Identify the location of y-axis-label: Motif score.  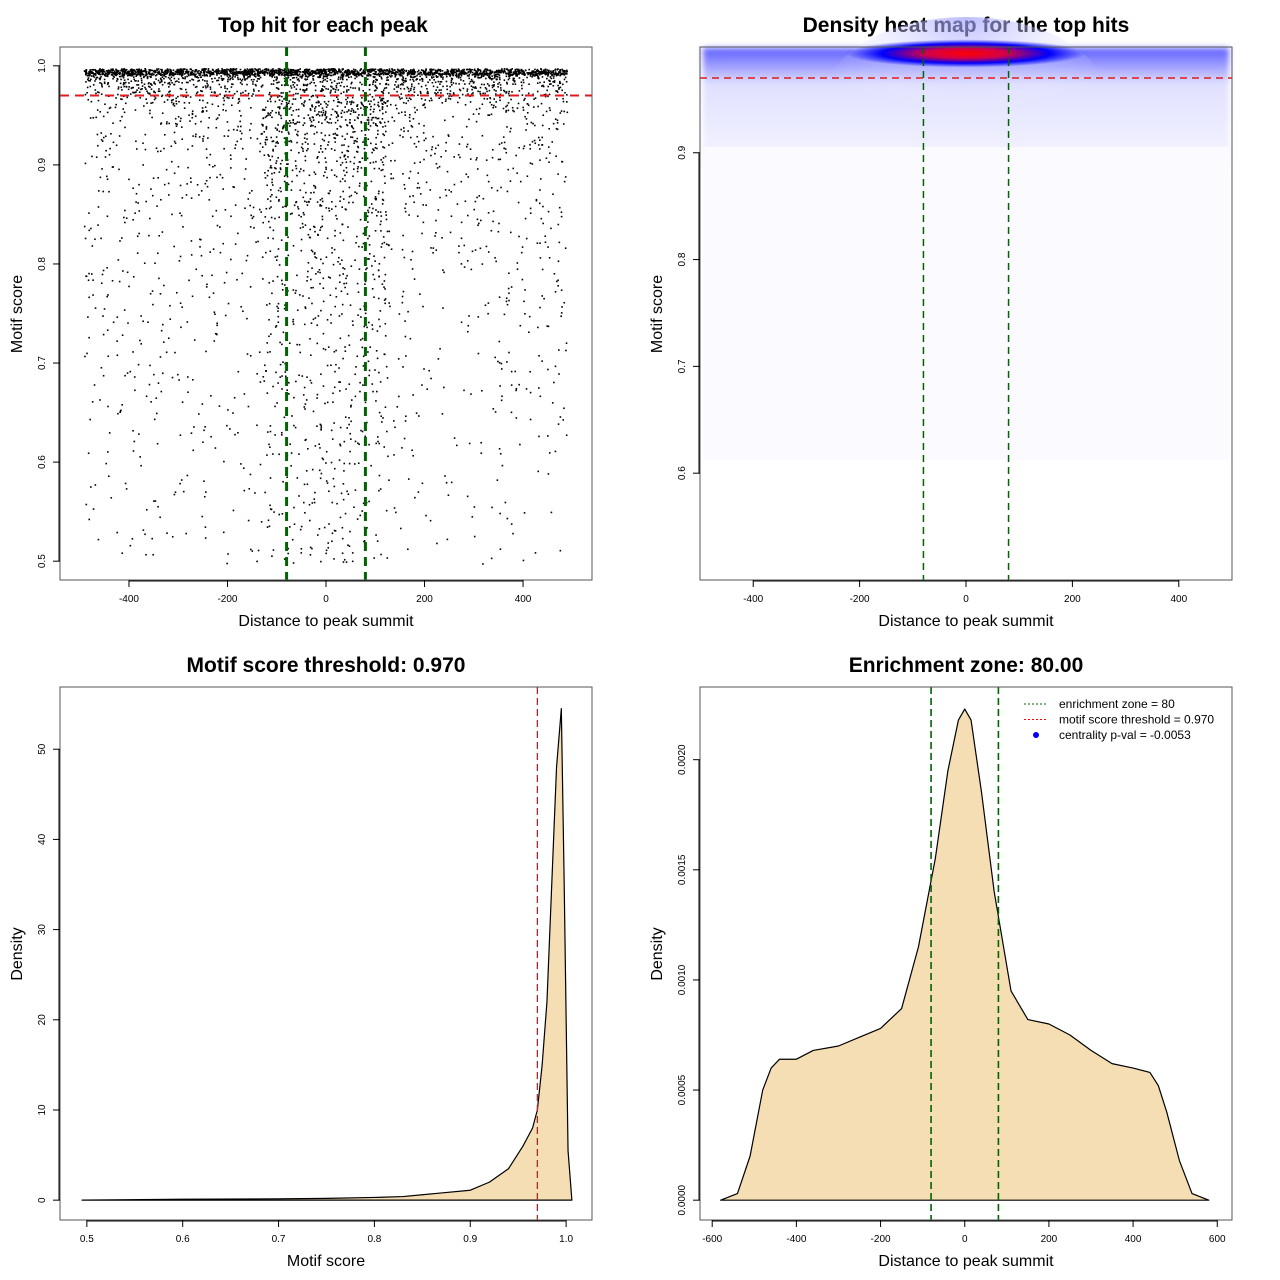
(17, 314).